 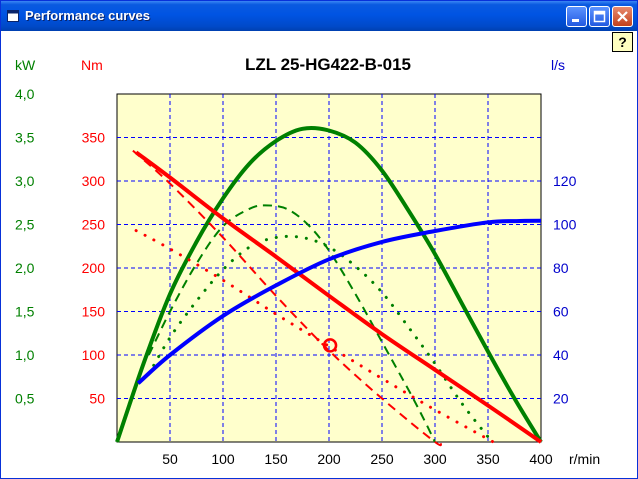 I want to click on x-tick-label: 250, so click(x=382, y=459).